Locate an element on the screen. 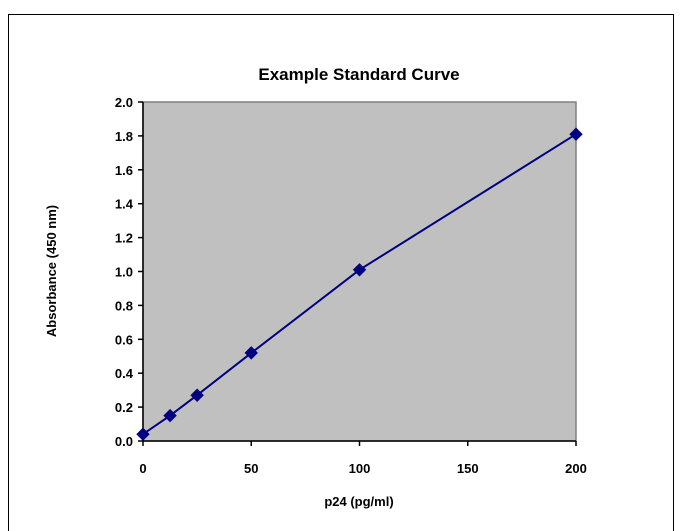 Image resolution: width=686 pixels, height=531 pixels. y-tick-label: 0.4 is located at coordinates (124, 373).